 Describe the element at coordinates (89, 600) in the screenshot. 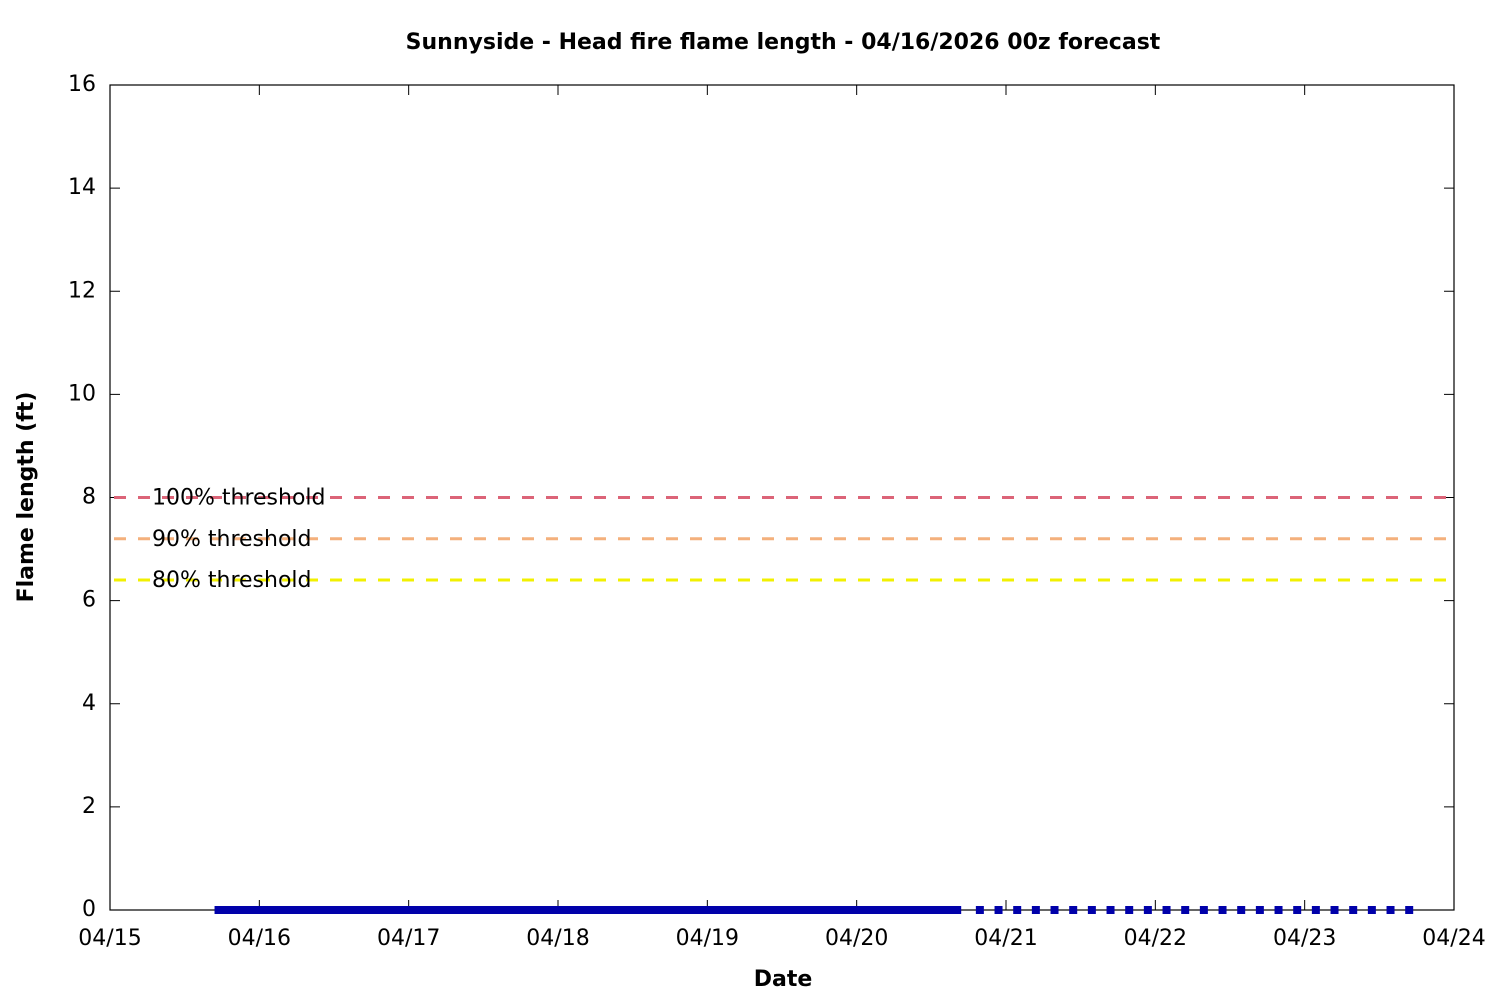

I see `y-tick-label: 6` at that location.